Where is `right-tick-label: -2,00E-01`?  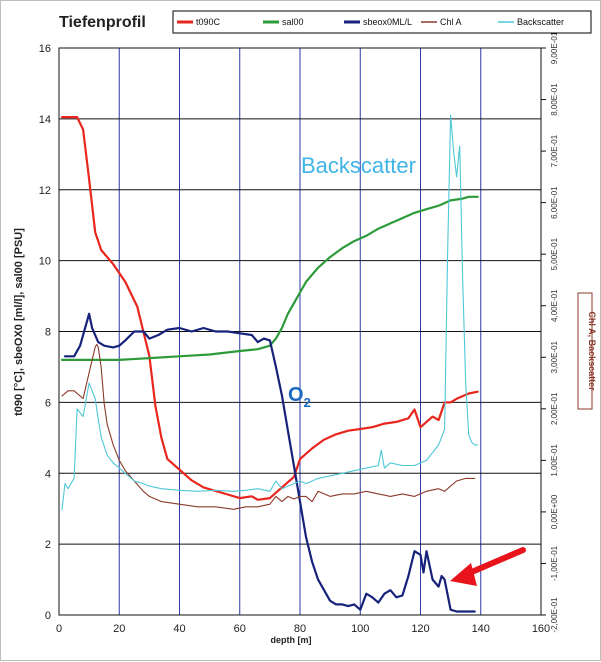 right-tick-label: -2,00E-01 is located at coordinates (554, 615).